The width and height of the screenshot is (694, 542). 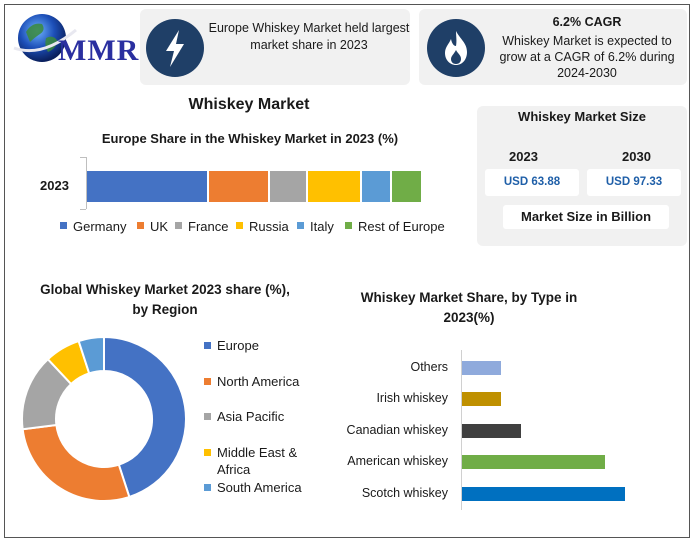 I want to click on legend-label: Rest of Europe, so click(x=401, y=226).